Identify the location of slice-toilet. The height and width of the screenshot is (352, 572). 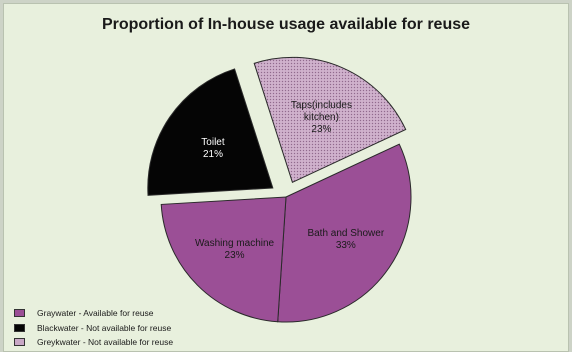
(210, 132).